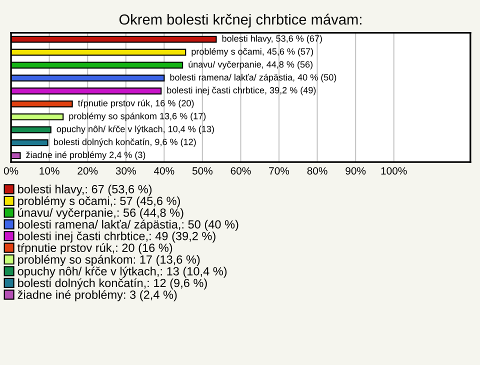 This screenshot has width=480, height=365. What do you see at coordinates (126, 171) in the screenshot?
I see `x-tick-label: 30%` at bounding box center [126, 171].